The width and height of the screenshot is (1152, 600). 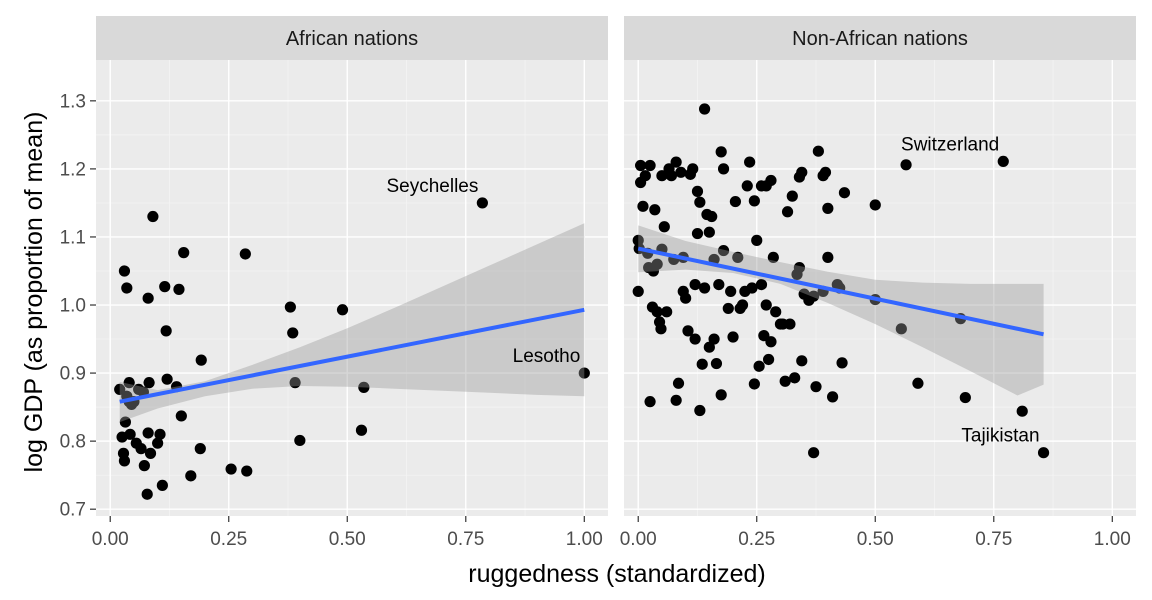 I want to click on y-tick-label: 1.3, so click(x=73, y=101).